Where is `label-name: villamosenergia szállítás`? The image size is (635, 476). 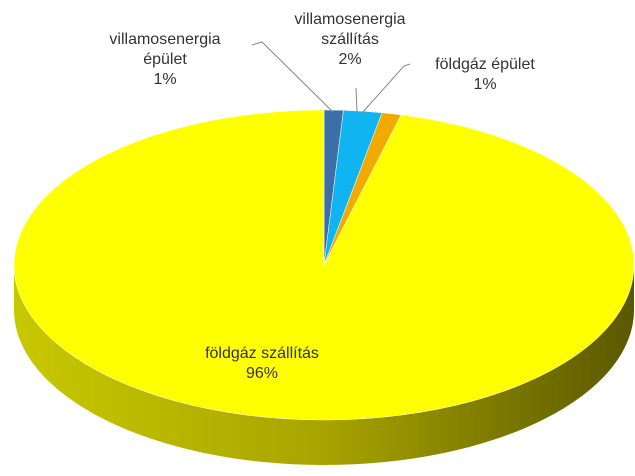 label-name: villamosenergia szállítás is located at coordinates (350, 29).